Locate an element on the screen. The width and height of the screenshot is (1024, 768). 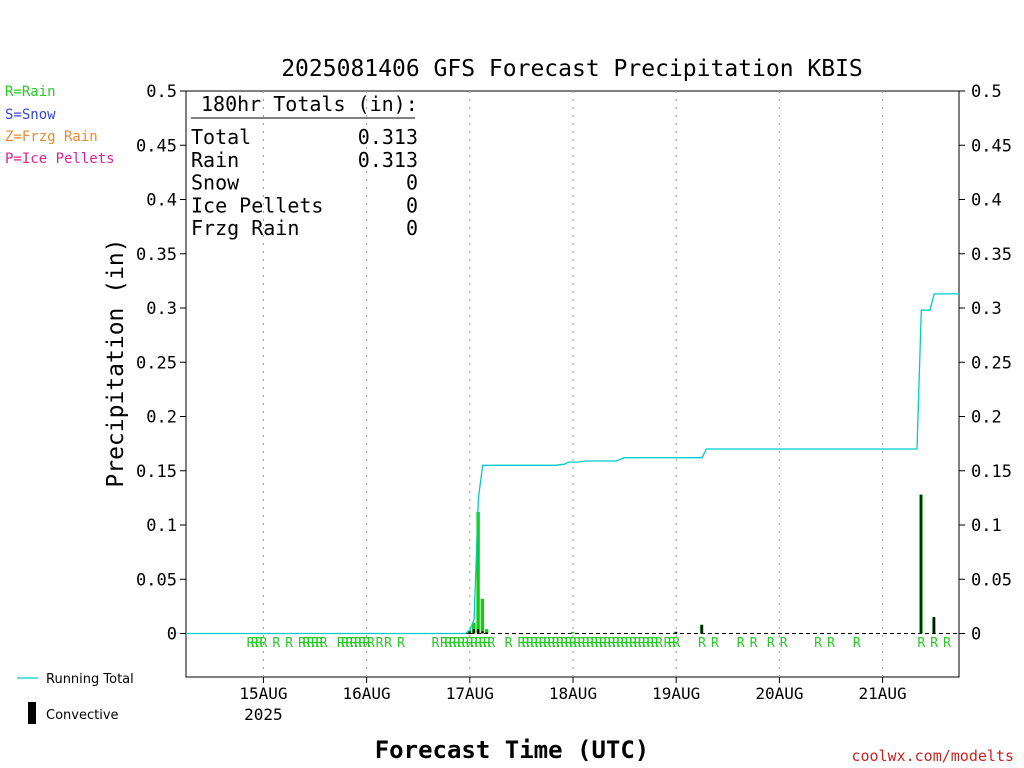
x-tick-label: 16AUG is located at coordinates (367, 693).